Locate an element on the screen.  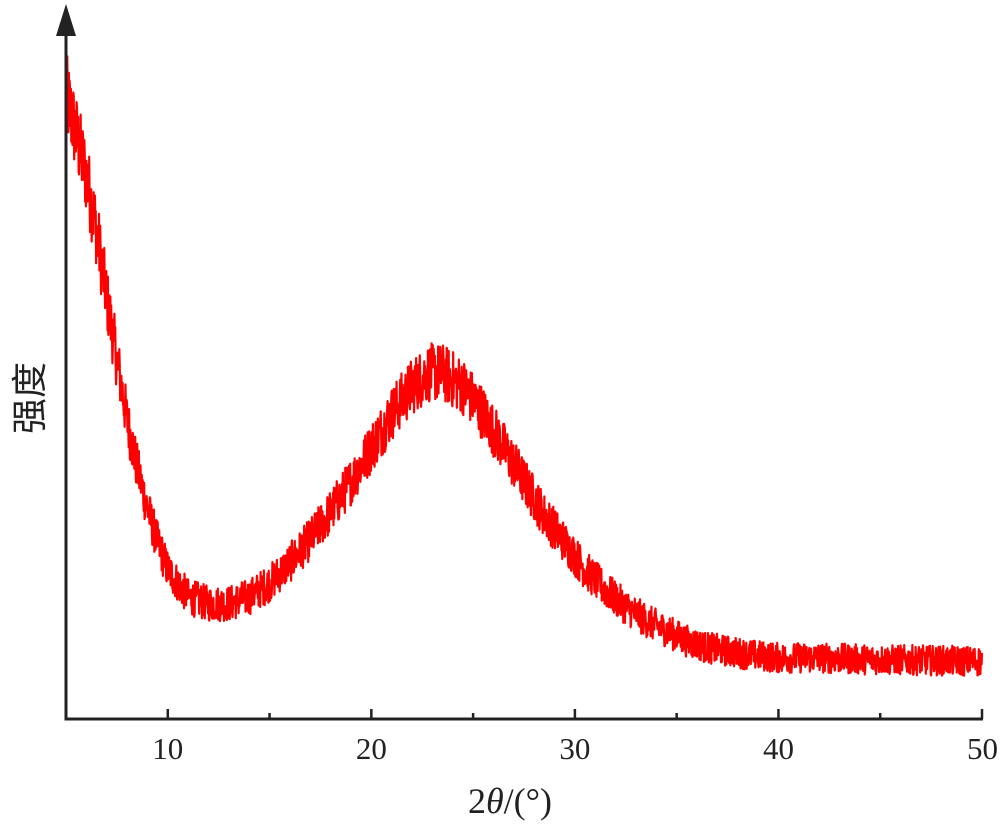
x-axis-title: 2θ/(°) is located at coordinates (510, 801).